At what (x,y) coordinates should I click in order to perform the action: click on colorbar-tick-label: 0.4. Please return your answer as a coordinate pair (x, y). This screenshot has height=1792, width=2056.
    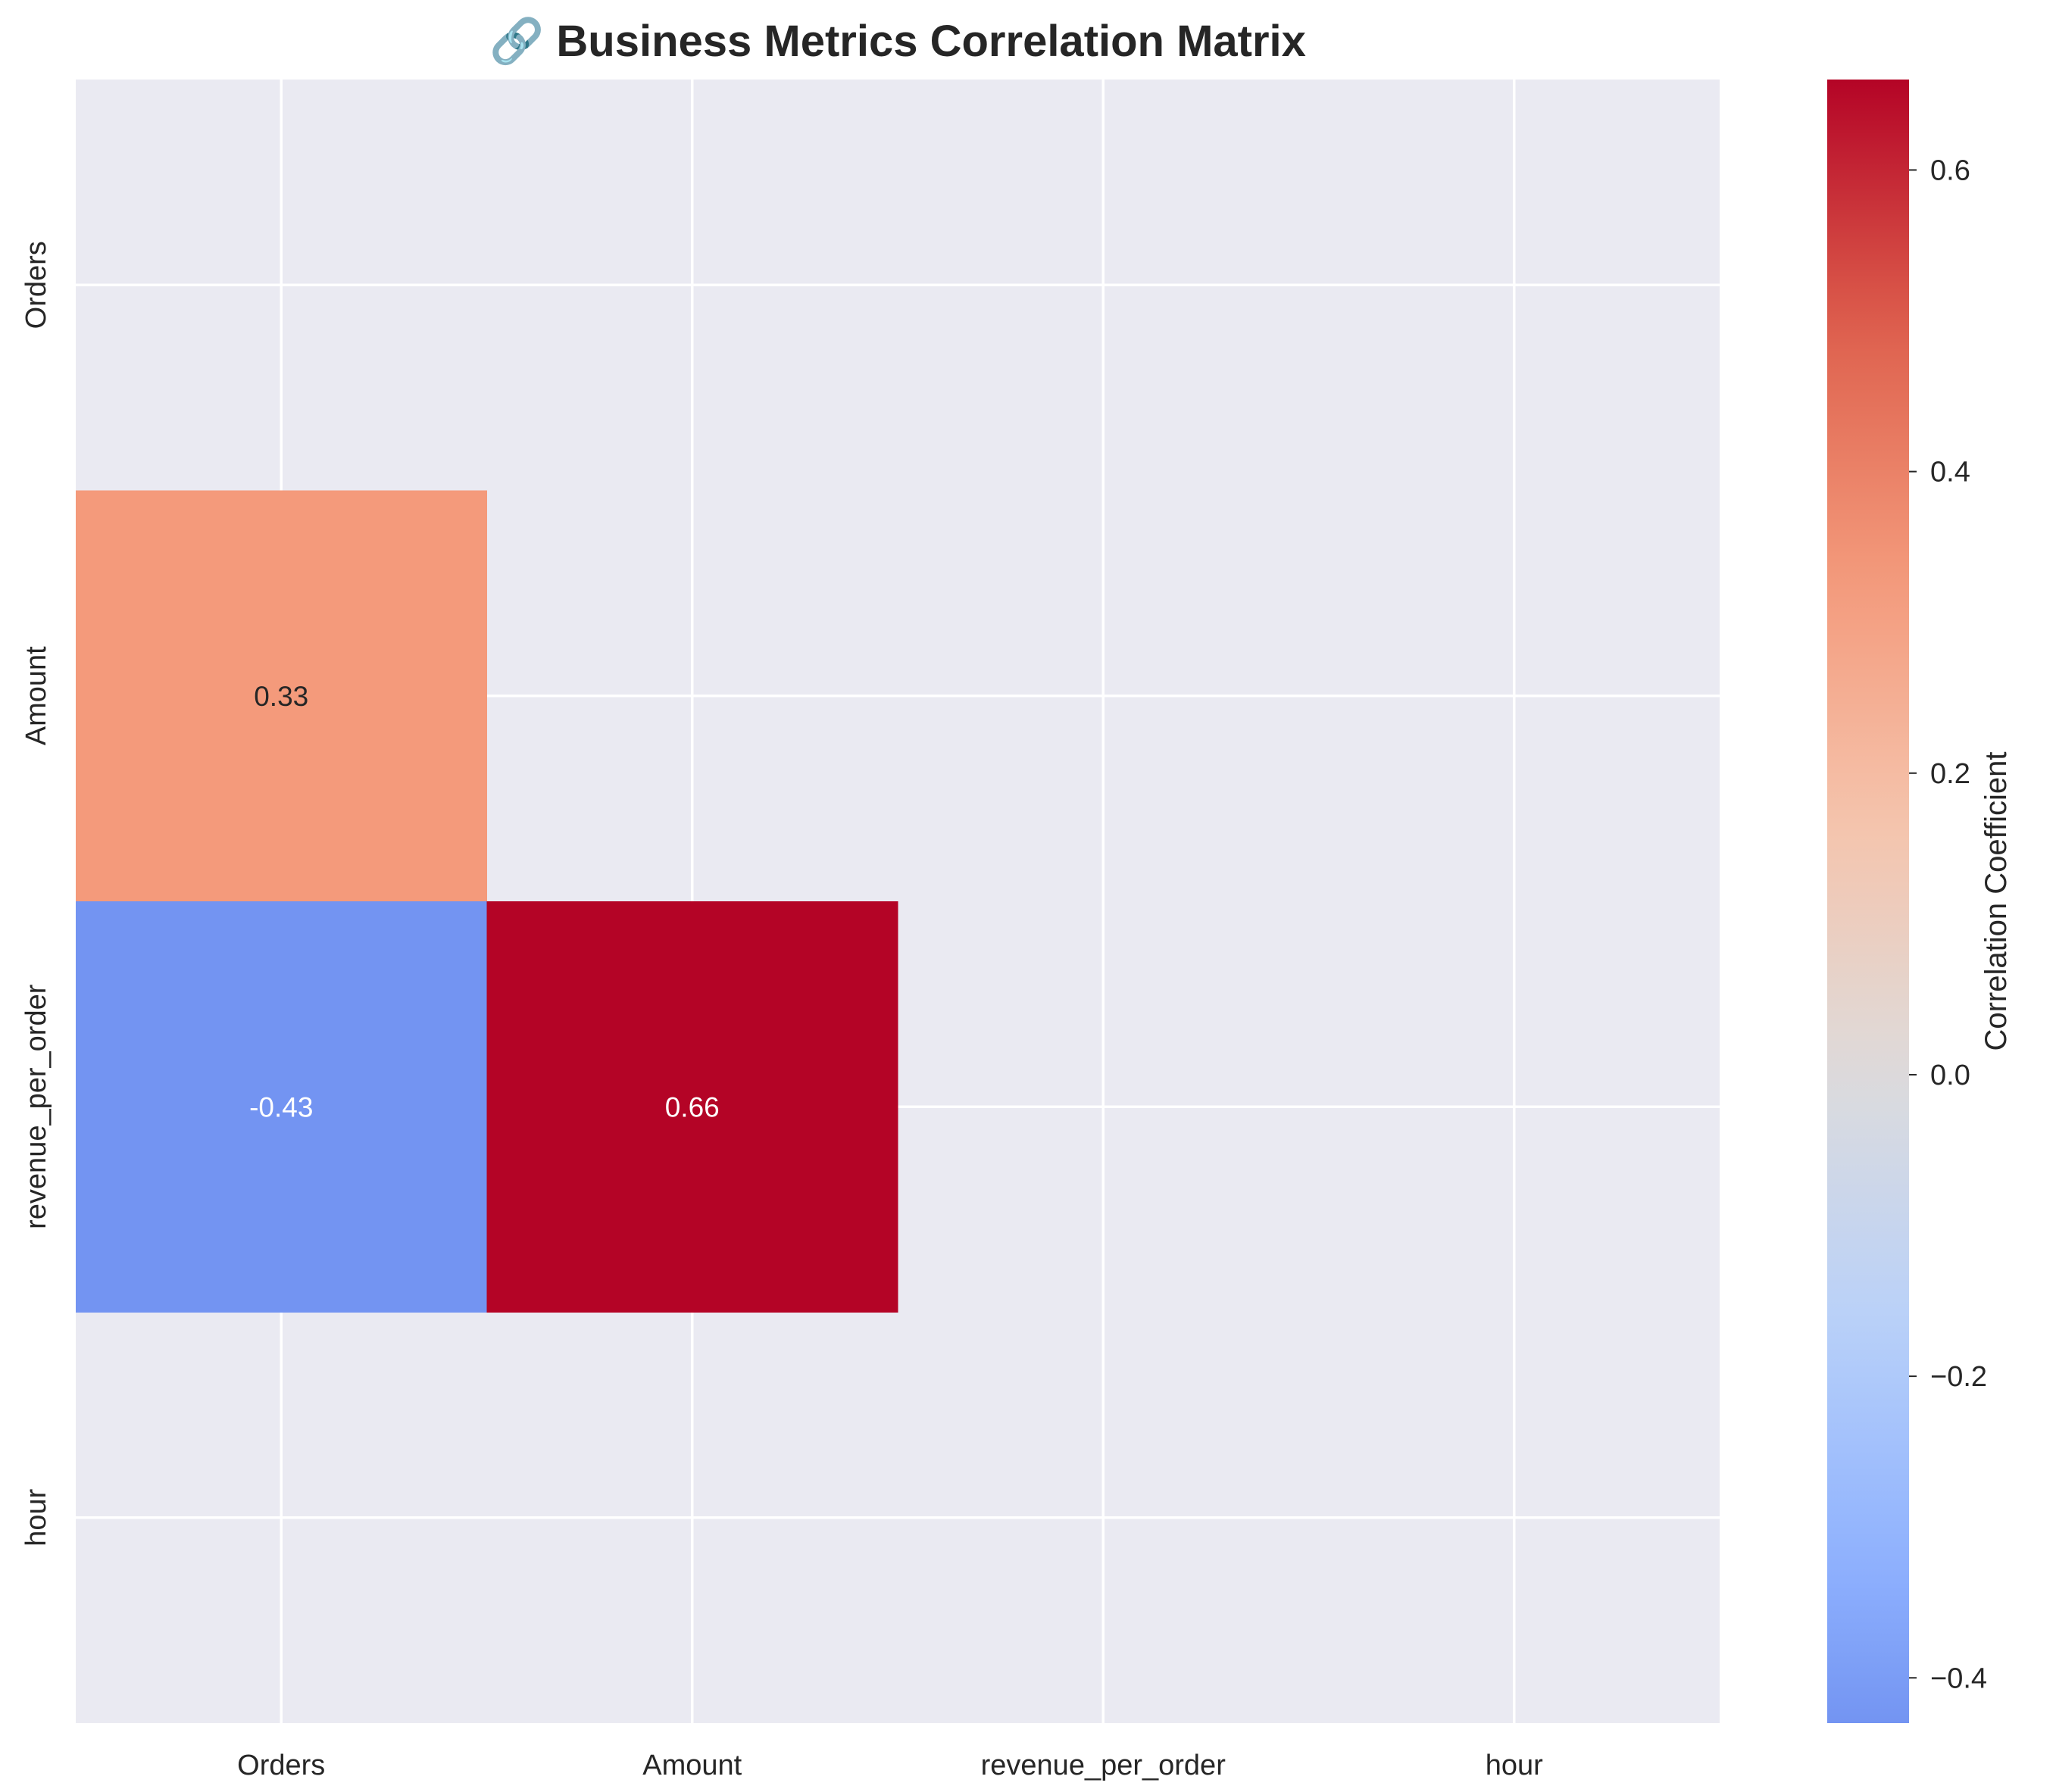
    Looking at the image, I should click on (1950, 473).